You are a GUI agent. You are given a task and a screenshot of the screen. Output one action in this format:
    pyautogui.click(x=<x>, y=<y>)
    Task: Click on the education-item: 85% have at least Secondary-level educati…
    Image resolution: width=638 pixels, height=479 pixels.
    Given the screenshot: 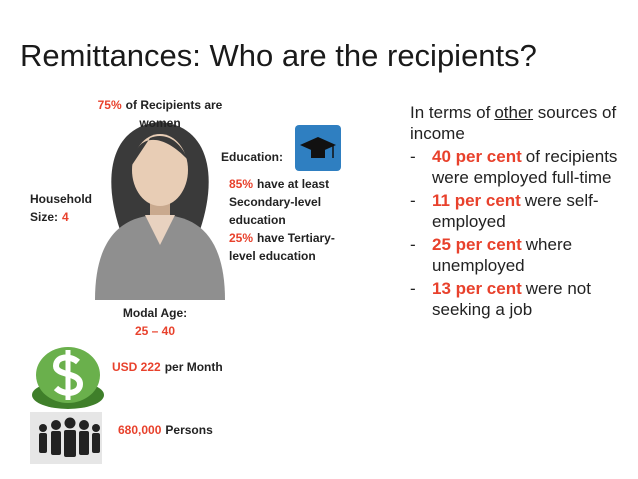 What is the action you would take?
    pyautogui.click(x=288, y=202)
    